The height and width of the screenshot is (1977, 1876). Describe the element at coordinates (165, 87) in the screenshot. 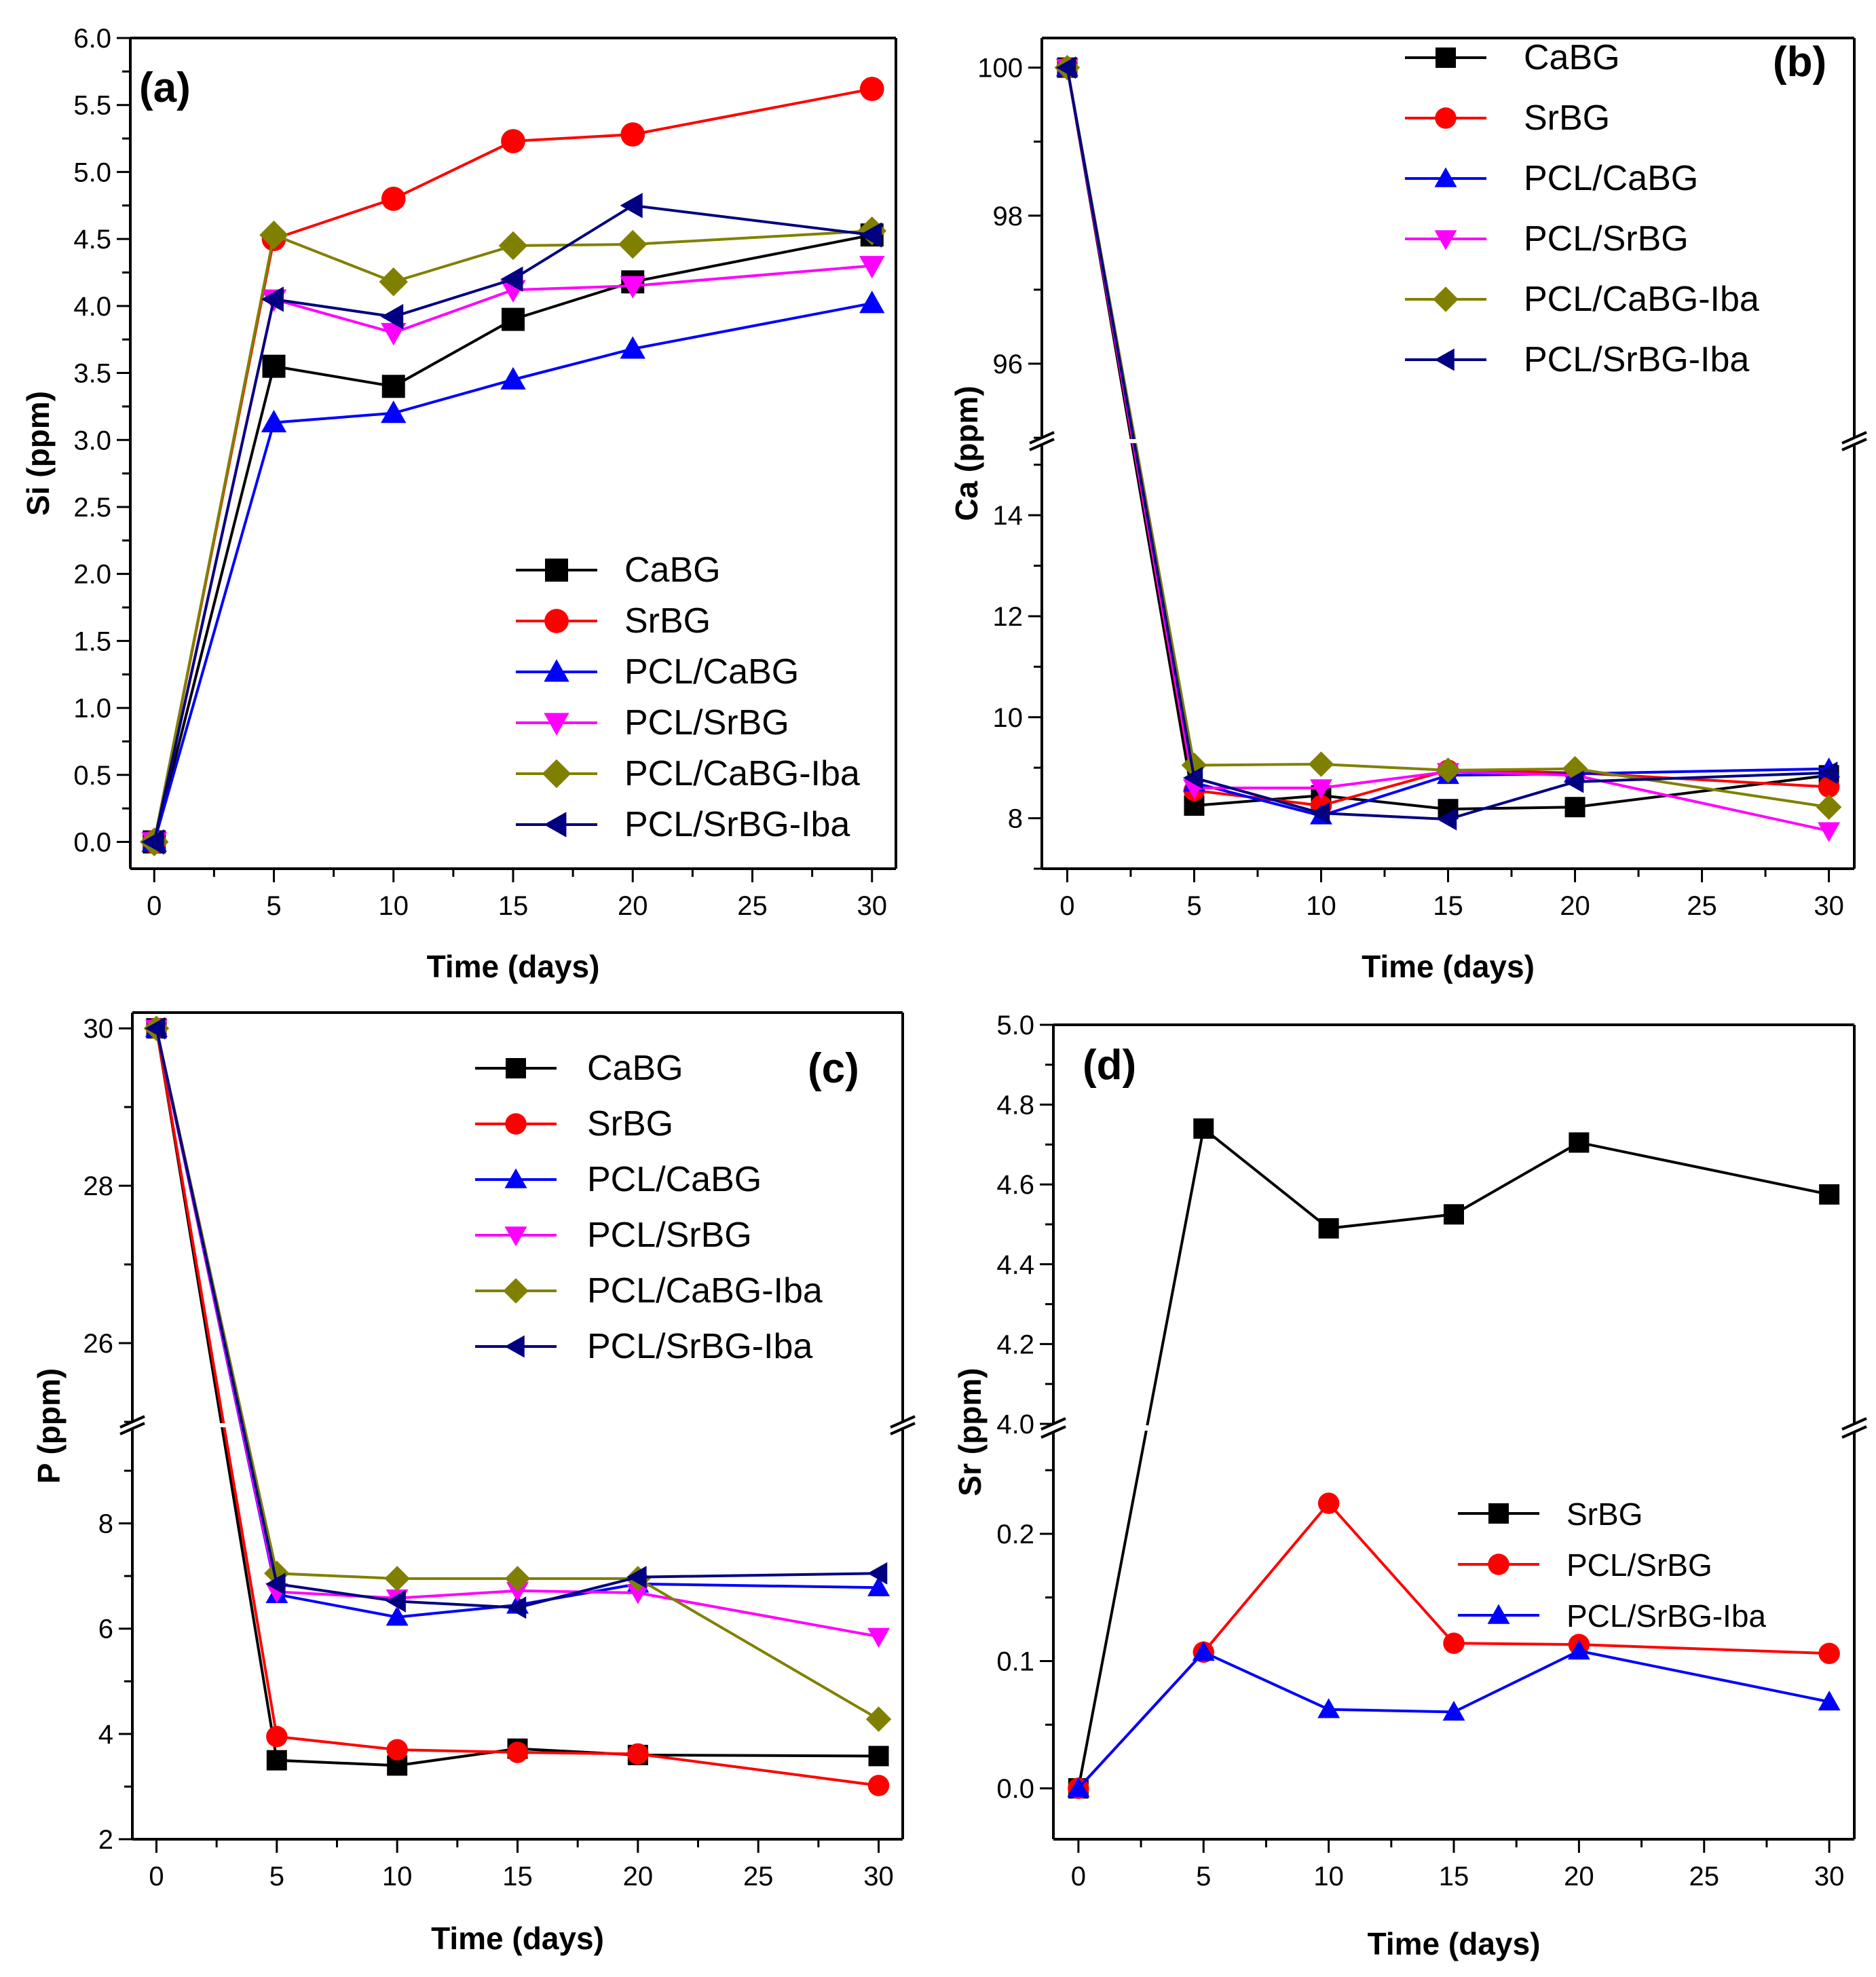

I see `panel-label: (a)` at that location.